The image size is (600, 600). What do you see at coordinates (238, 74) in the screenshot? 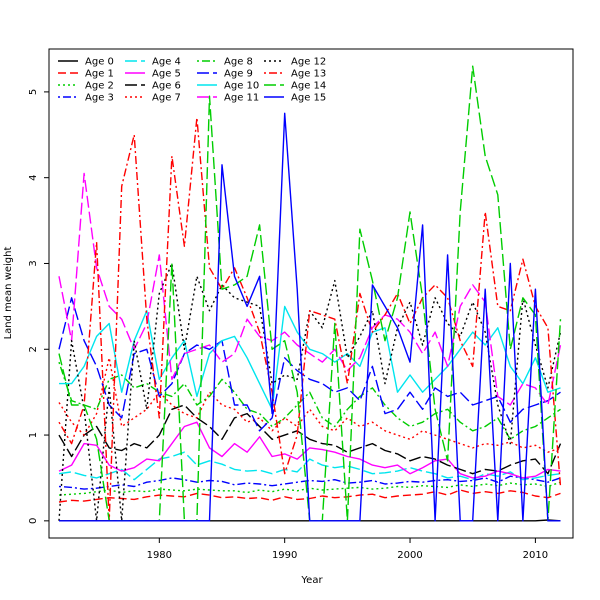
I see `legend-label-age-9: Age 9` at bounding box center [238, 74].